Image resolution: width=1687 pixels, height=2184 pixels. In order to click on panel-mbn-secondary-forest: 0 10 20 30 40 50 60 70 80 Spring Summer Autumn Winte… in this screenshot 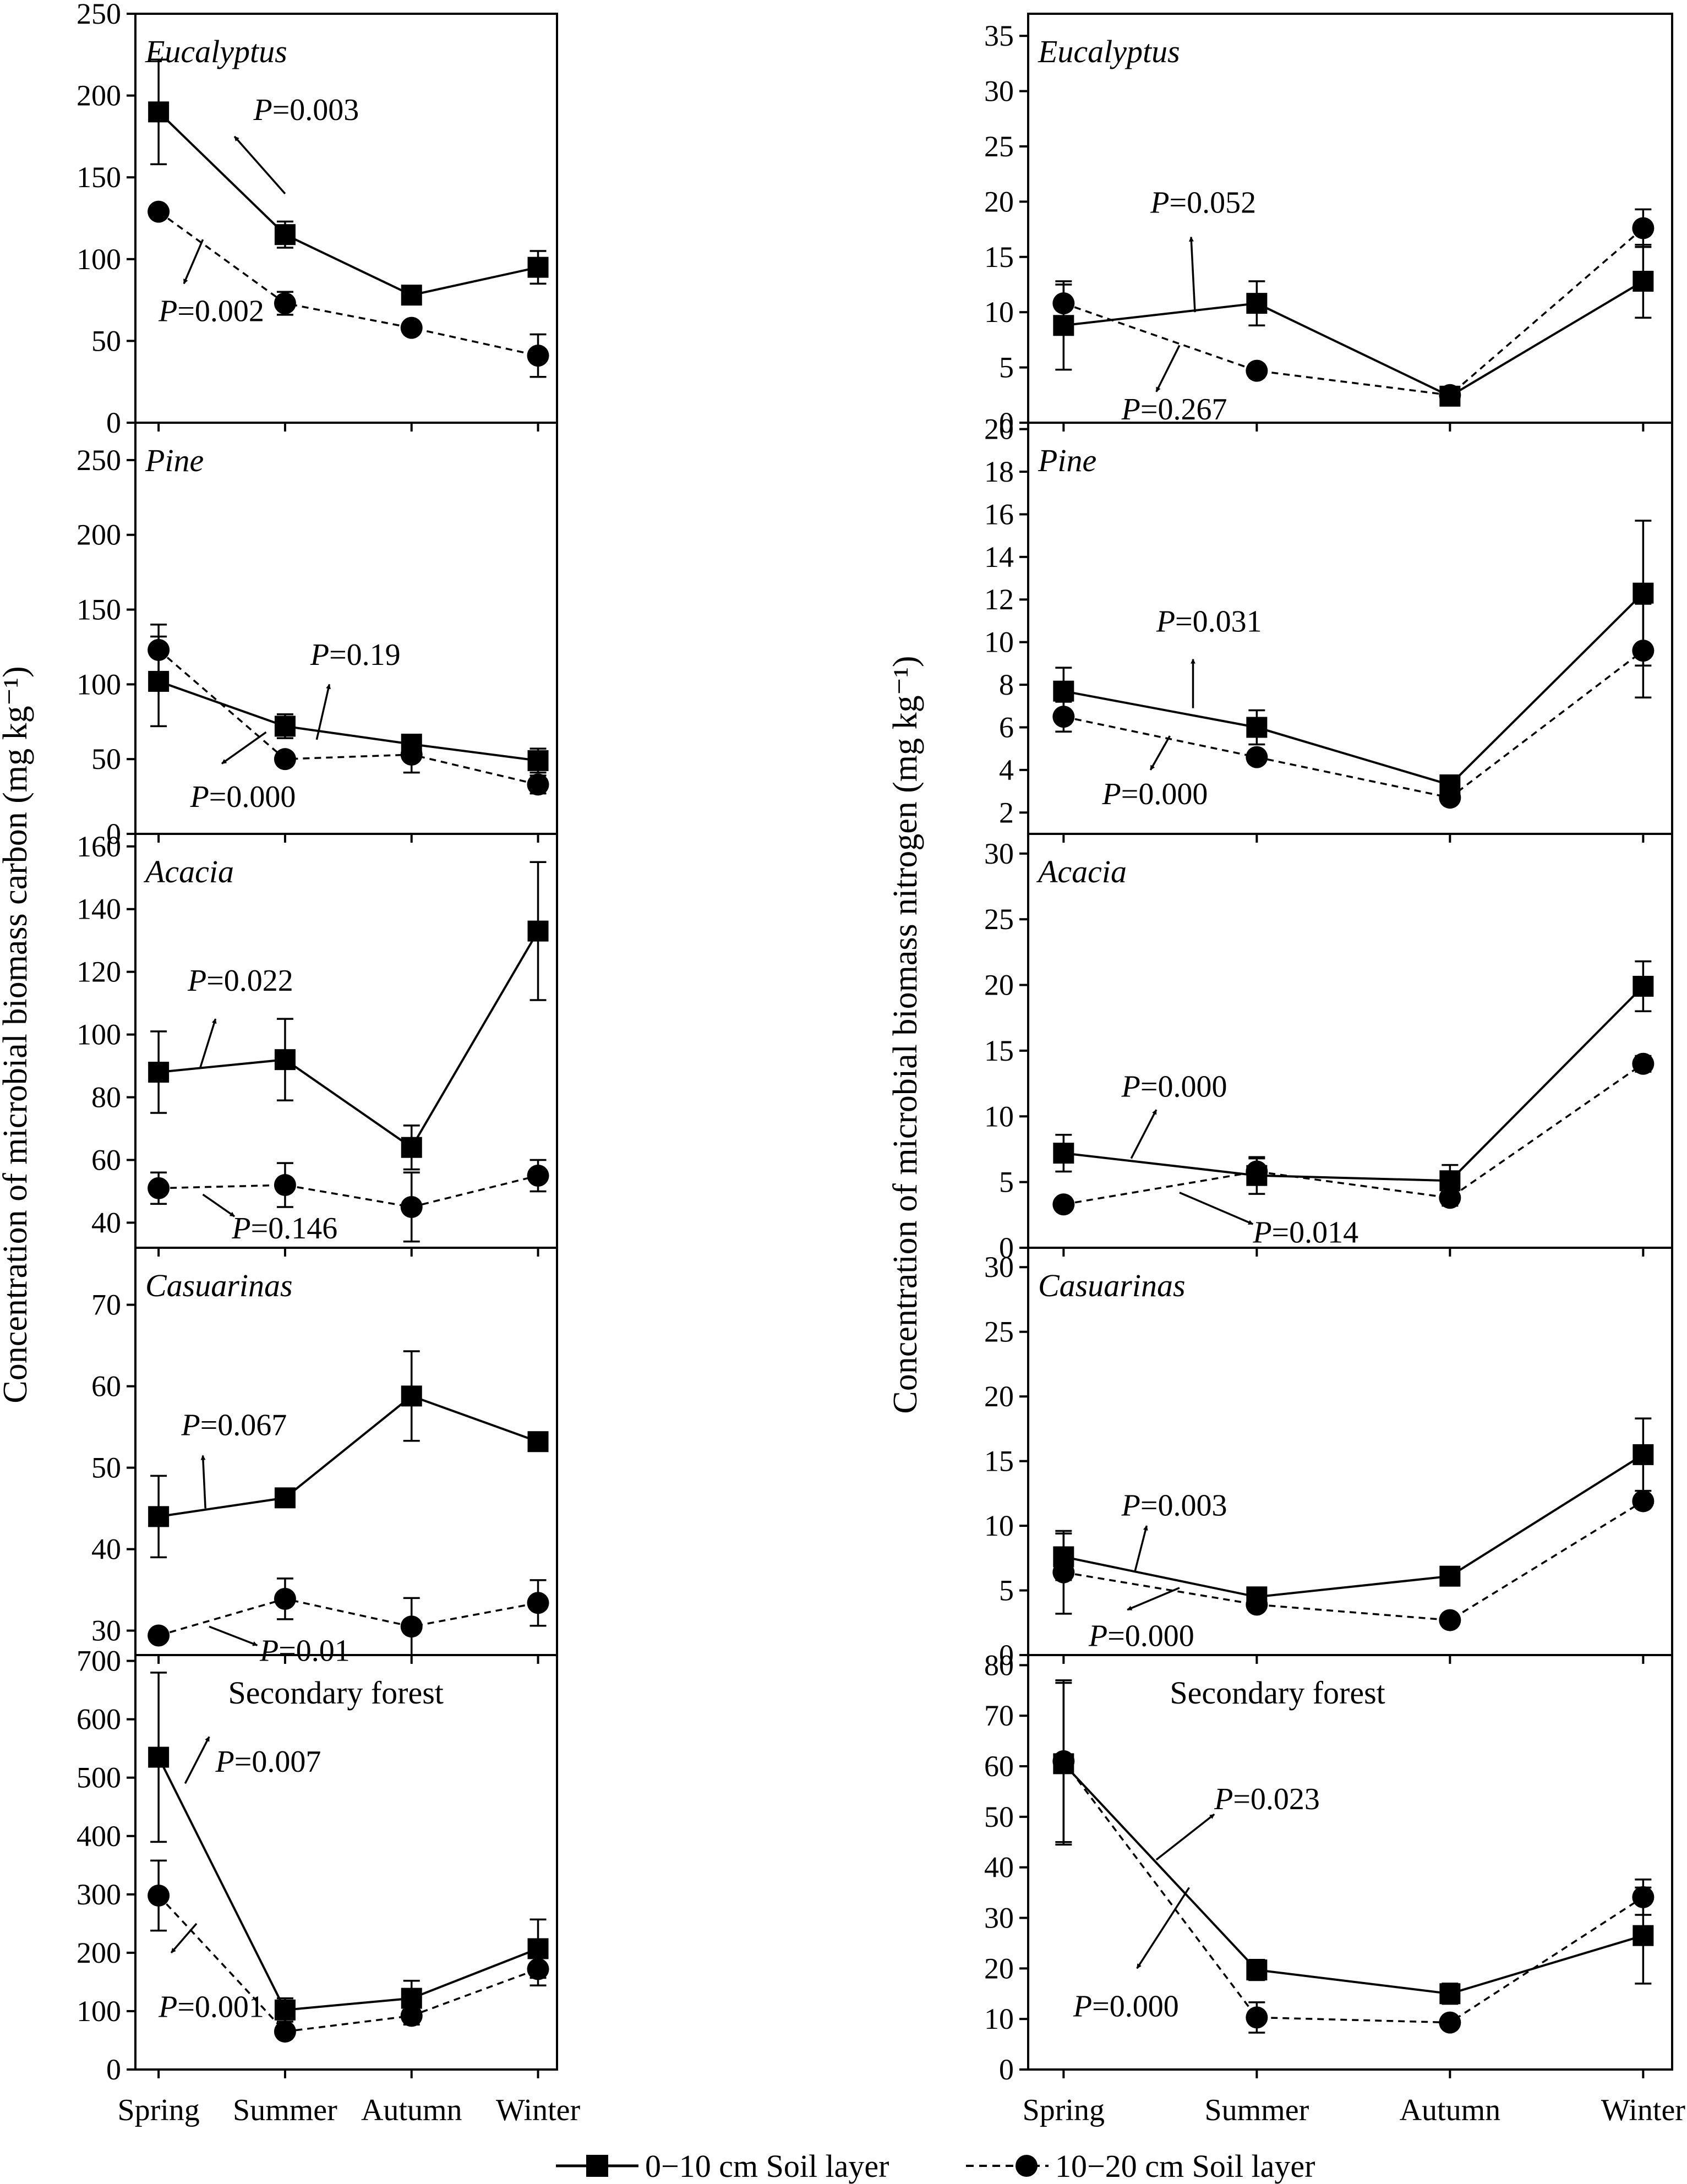, I will do `click(1334, 1887)`.